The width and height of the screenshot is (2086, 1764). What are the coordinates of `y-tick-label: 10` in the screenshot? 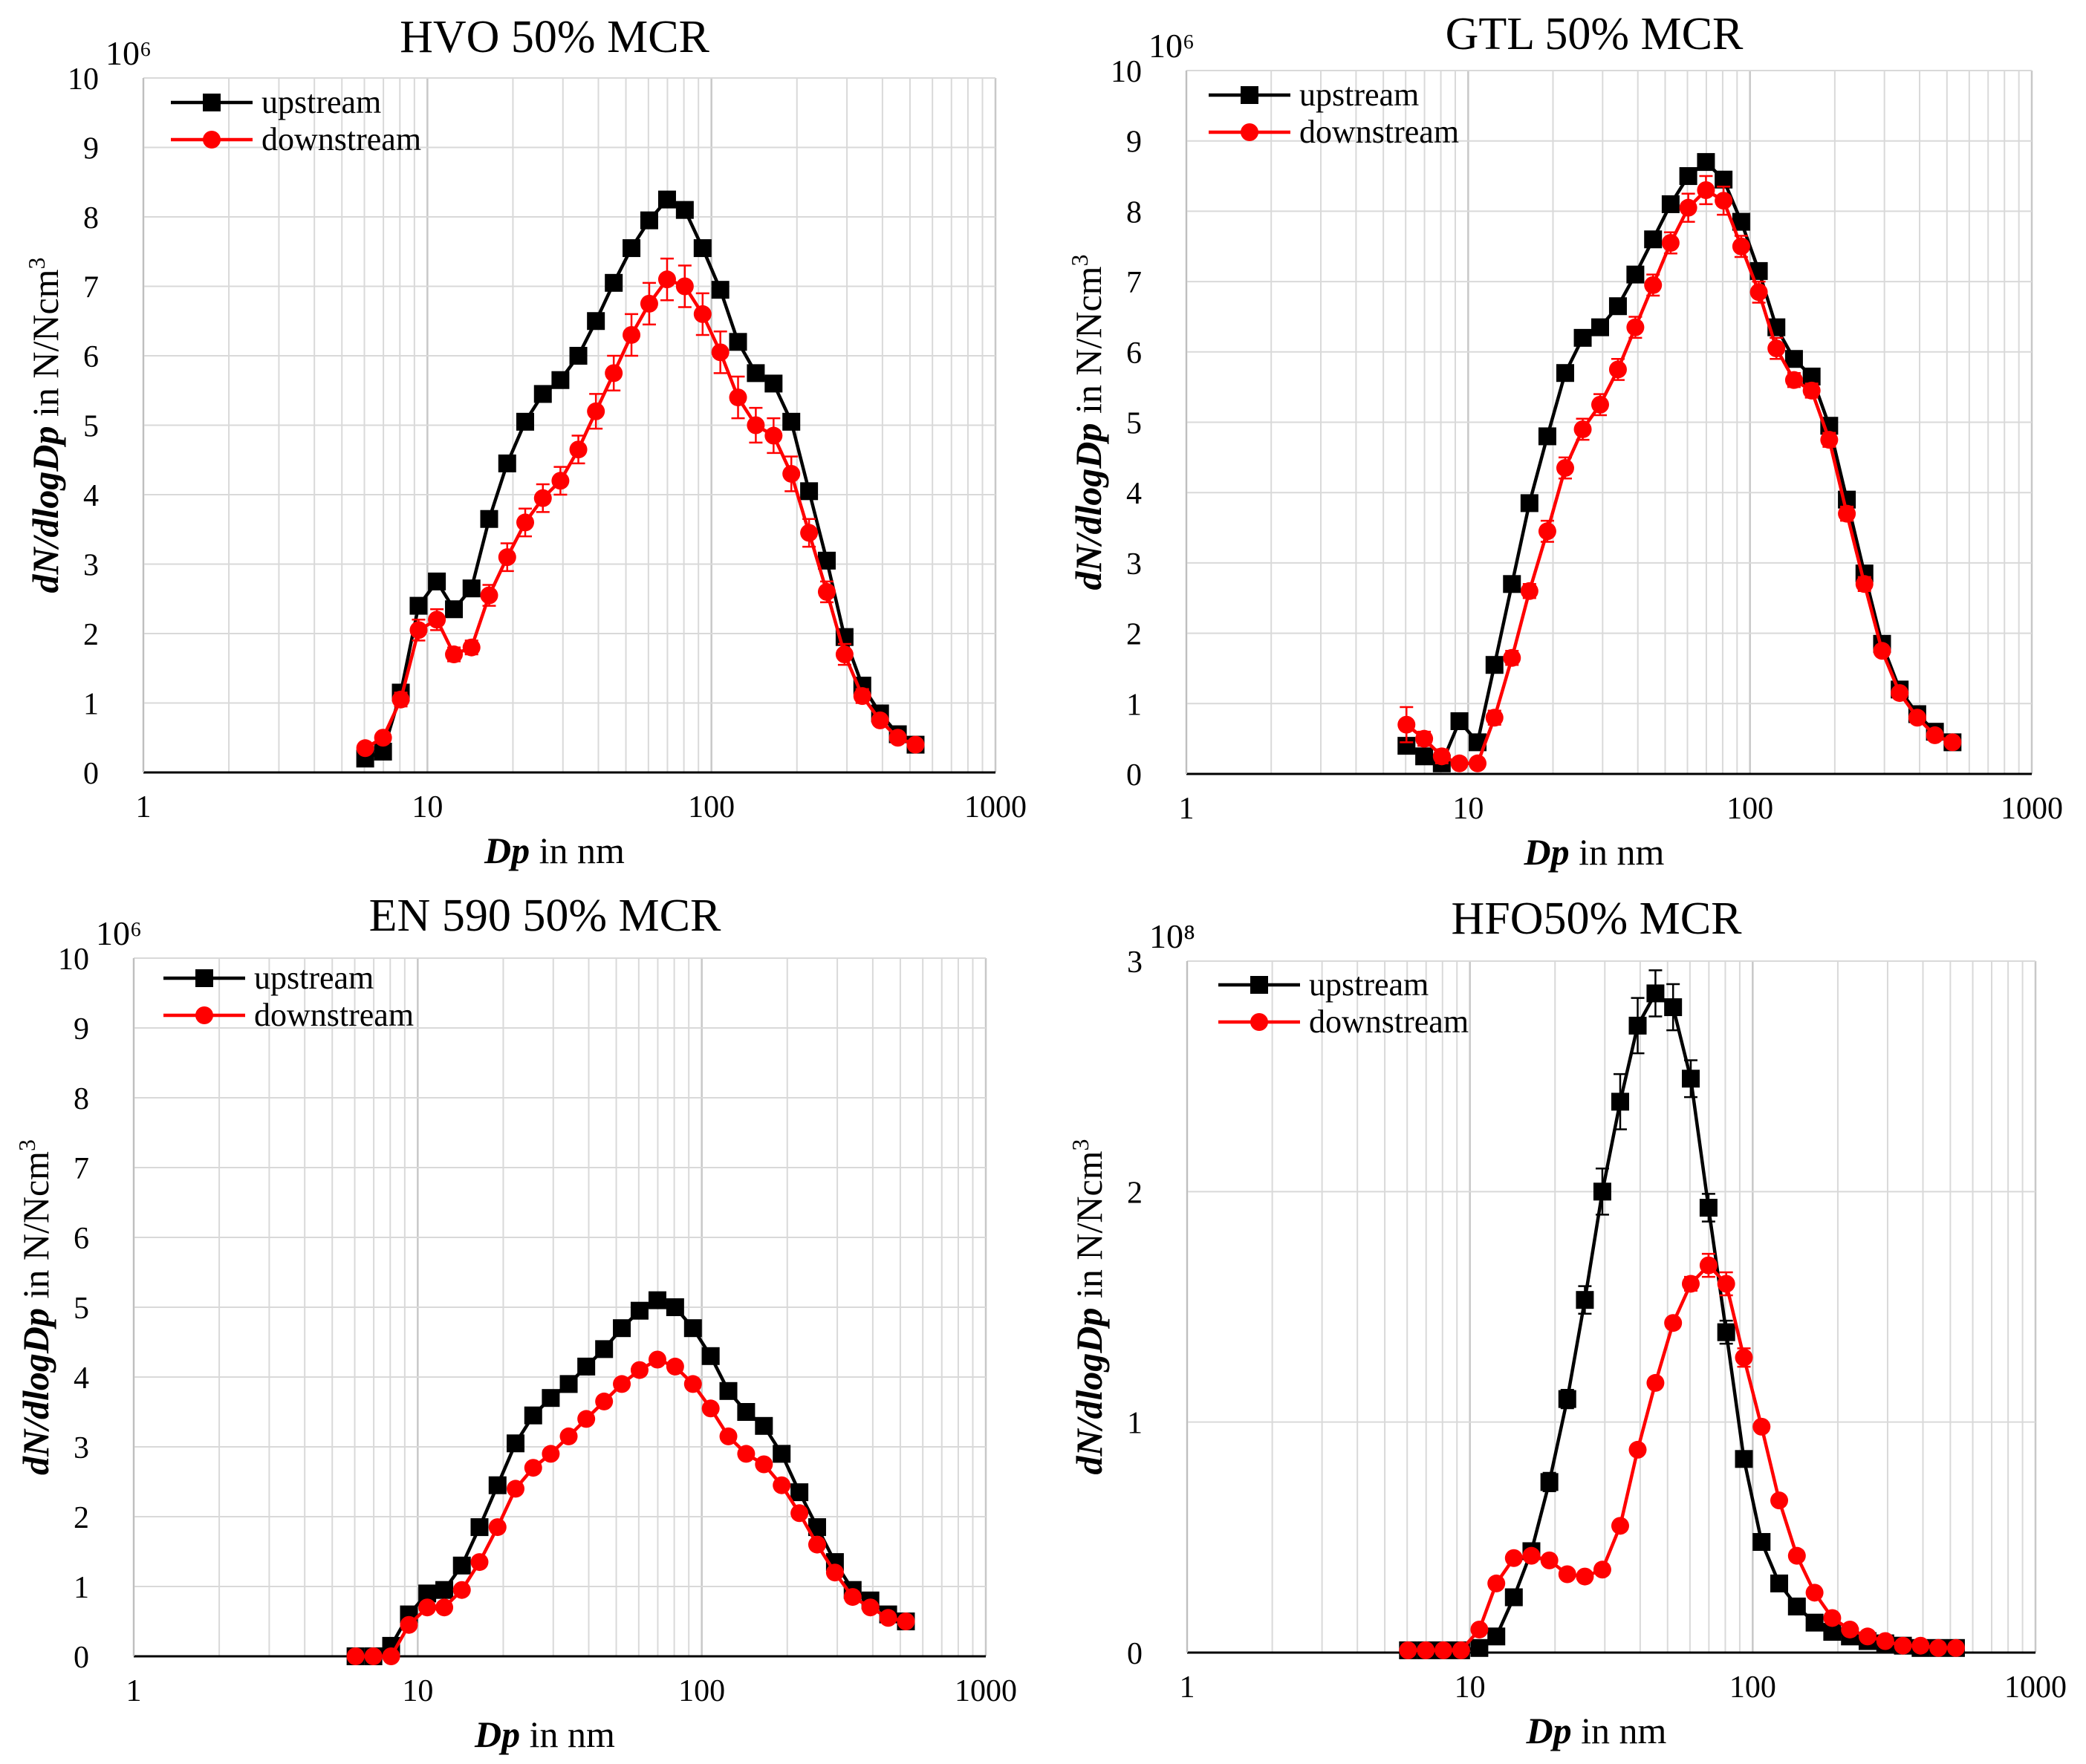 It's located at (83, 79).